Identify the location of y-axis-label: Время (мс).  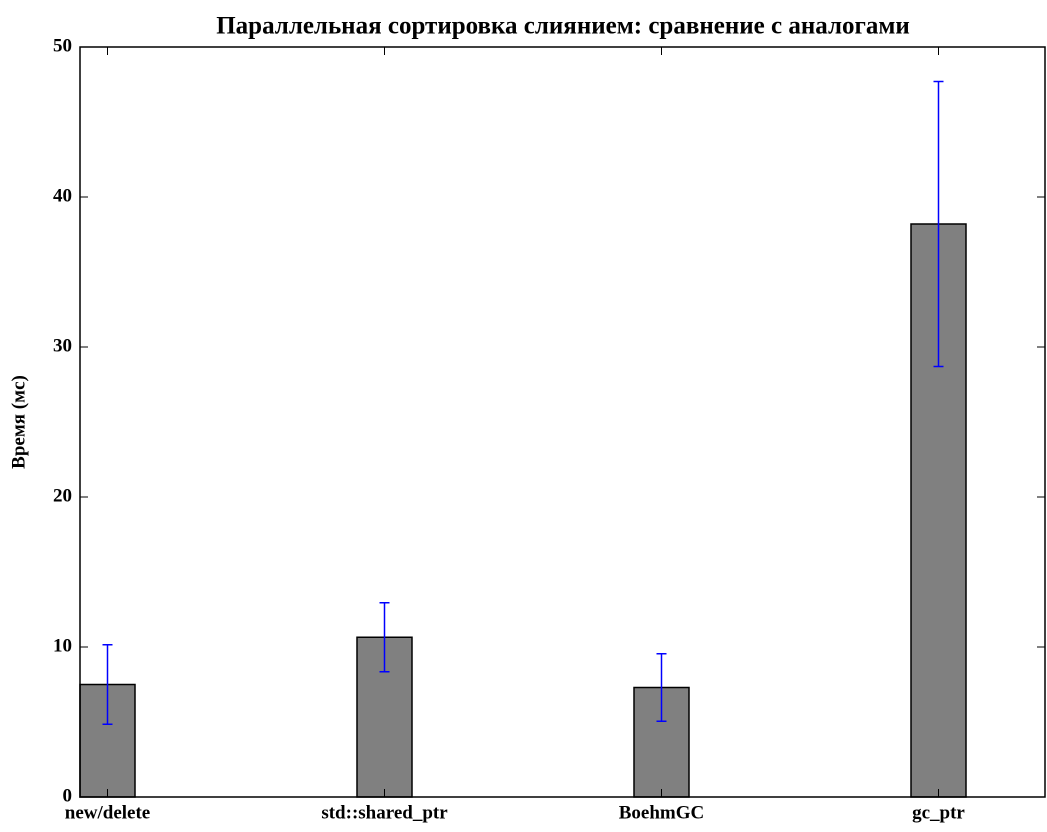
(18, 422).